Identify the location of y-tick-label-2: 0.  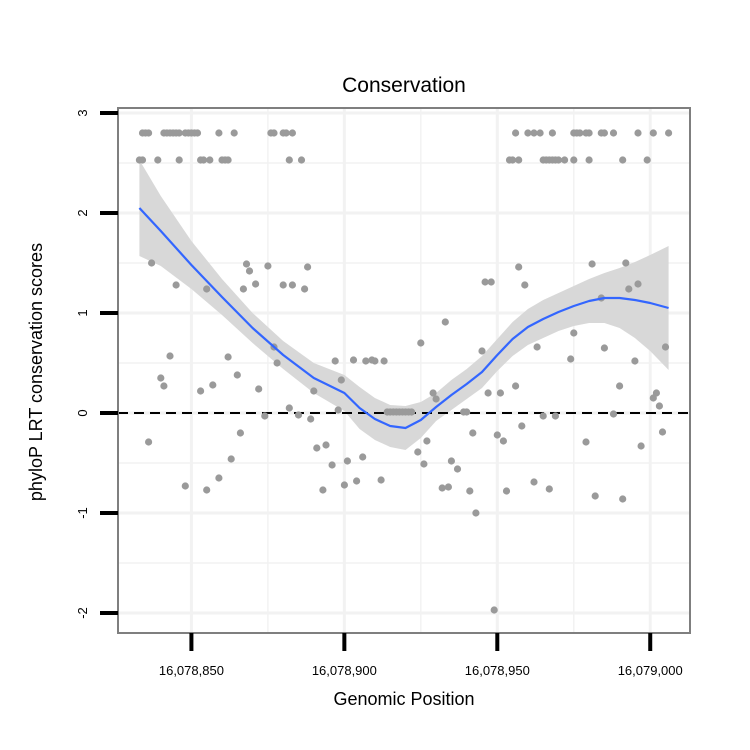
(82, 412).